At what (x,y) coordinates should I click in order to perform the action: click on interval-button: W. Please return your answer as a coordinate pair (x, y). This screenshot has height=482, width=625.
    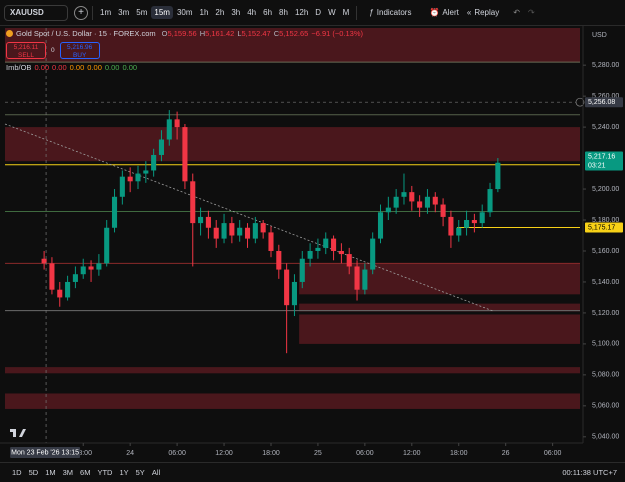
    Looking at the image, I should click on (332, 12).